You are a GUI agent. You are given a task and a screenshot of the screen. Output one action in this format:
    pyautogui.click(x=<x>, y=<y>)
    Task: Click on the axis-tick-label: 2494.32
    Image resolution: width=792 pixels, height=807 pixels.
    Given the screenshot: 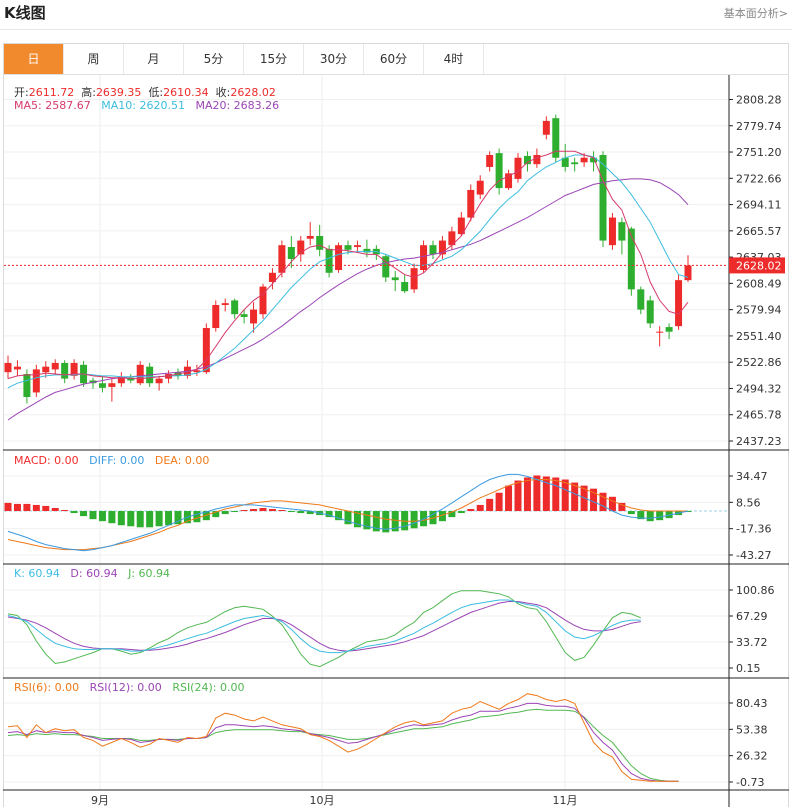 What is the action you would take?
    pyautogui.click(x=759, y=388)
    